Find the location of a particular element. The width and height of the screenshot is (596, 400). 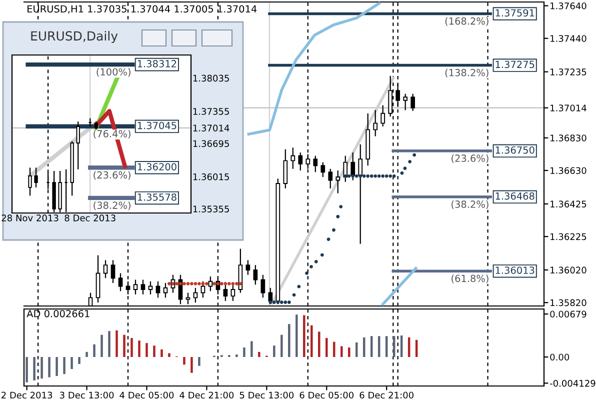

x-tick-label: 4 Dec 21:00 is located at coordinates (207, 395).